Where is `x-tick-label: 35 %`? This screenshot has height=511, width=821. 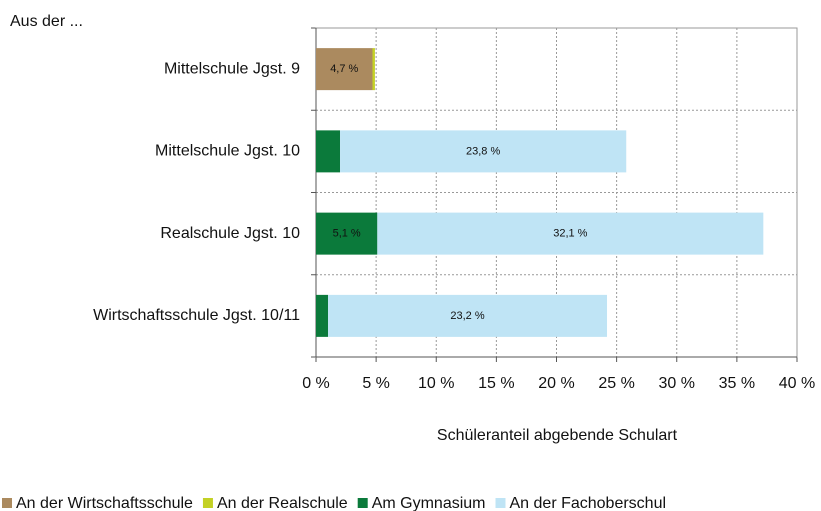
x-tick-label: 35 % is located at coordinates (737, 383).